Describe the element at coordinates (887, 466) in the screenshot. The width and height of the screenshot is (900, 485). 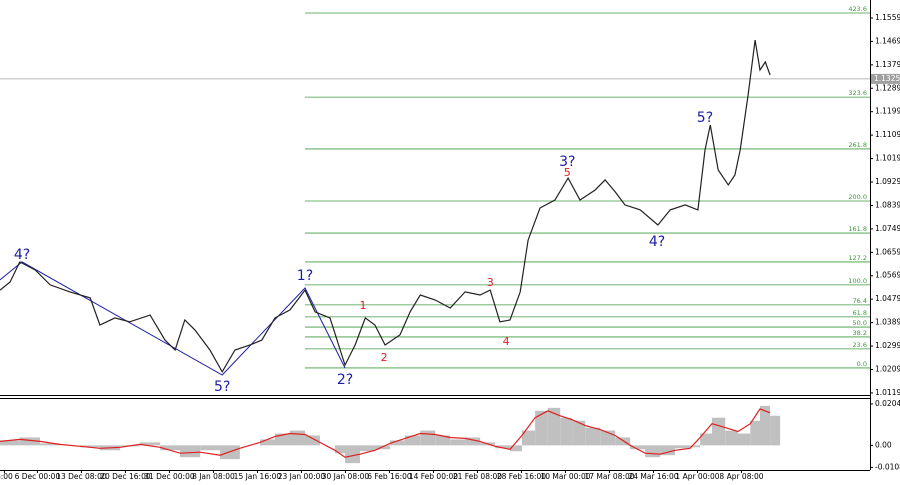
I see `y-tick-label: -0.01087` at that location.